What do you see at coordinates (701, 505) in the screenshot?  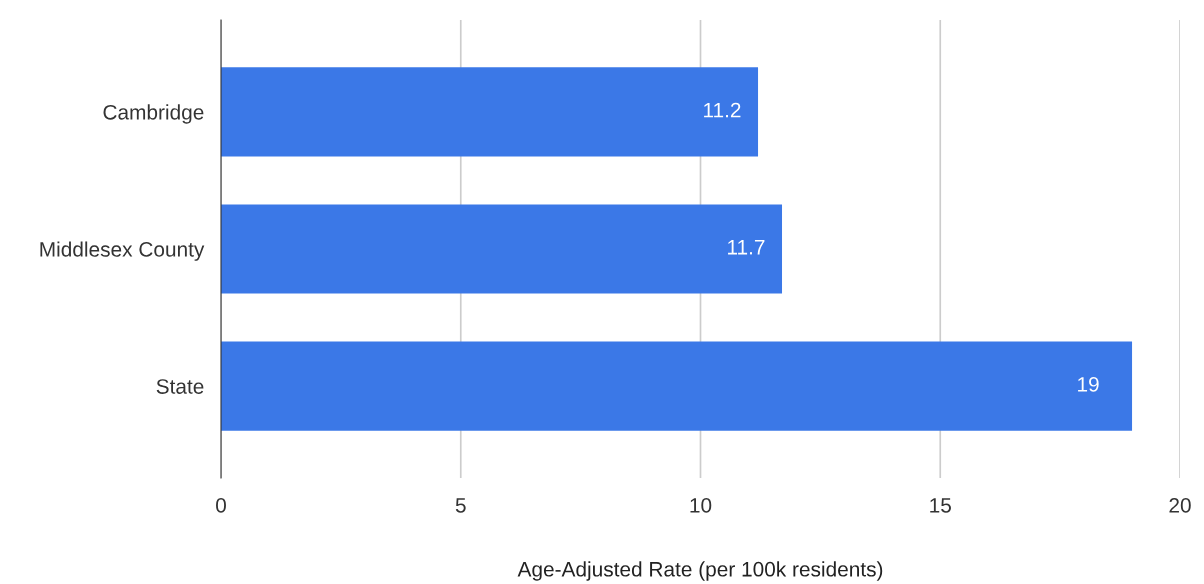 I see `x-tick-label: 10` at bounding box center [701, 505].